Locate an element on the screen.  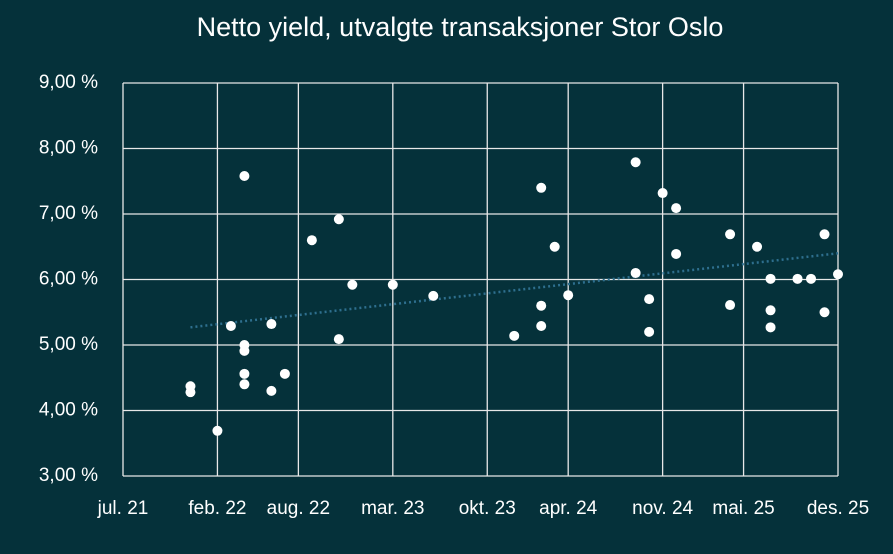
y-tick-label: 5,00 % is located at coordinates (68, 344).